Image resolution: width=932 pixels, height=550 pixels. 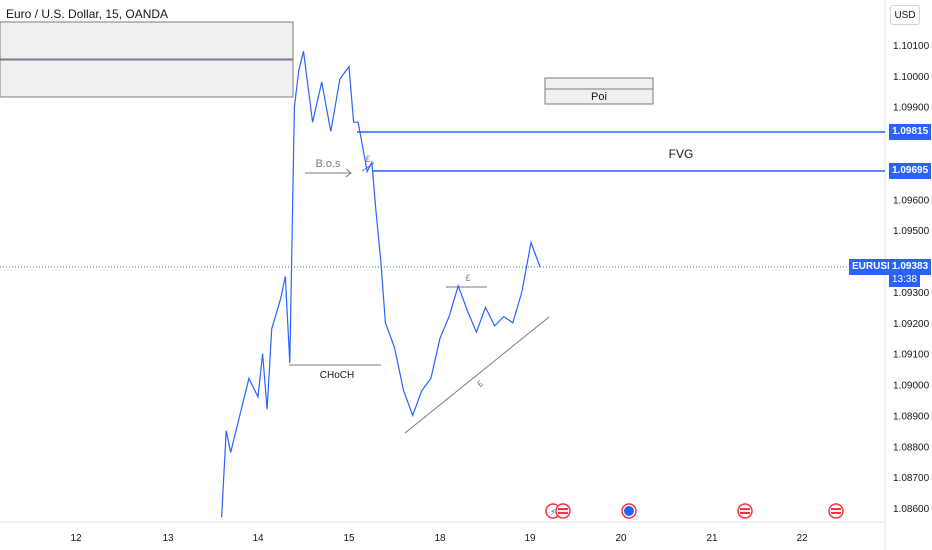 I want to click on fvg-label: FVG, so click(x=681, y=154).